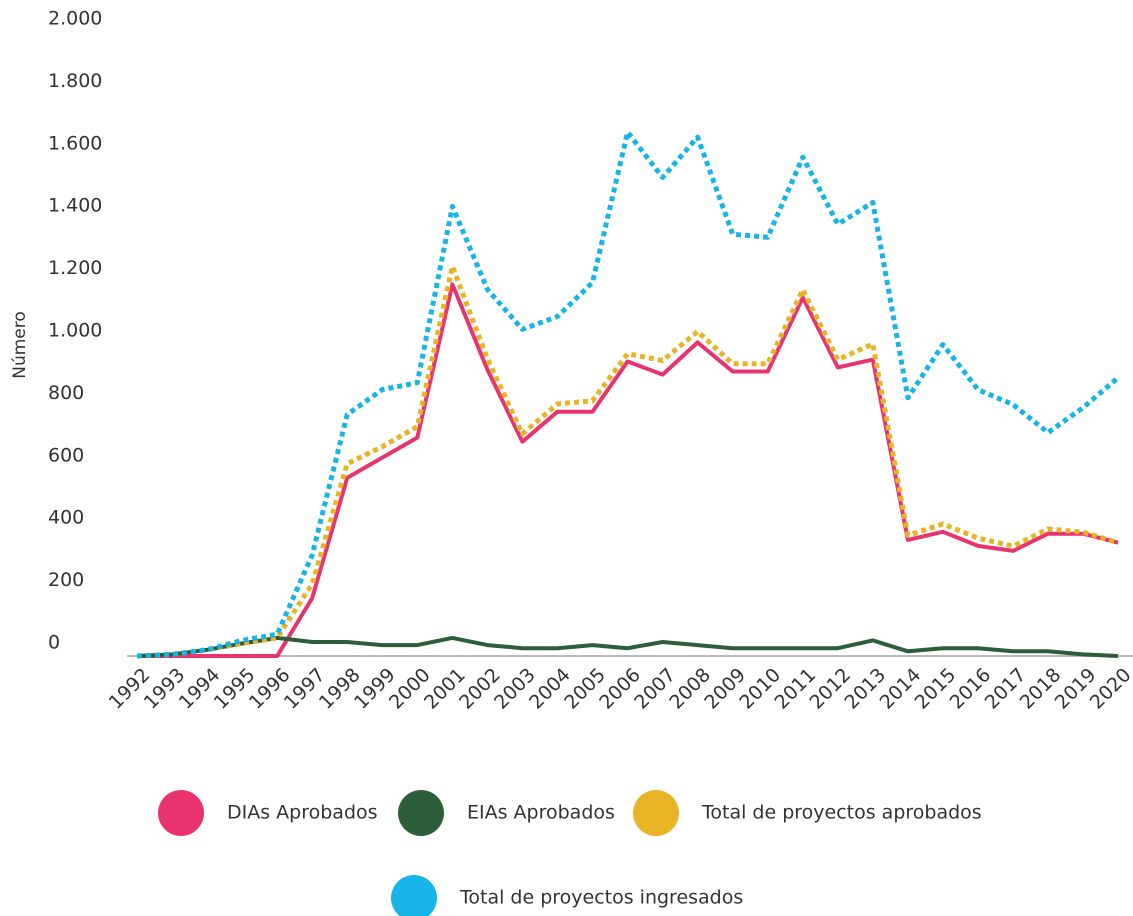 The width and height of the screenshot is (1133, 916). Describe the element at coordinates (601, 898) in the screenshot. I see `legend-label: Total de proyectos ingresados` at that location.